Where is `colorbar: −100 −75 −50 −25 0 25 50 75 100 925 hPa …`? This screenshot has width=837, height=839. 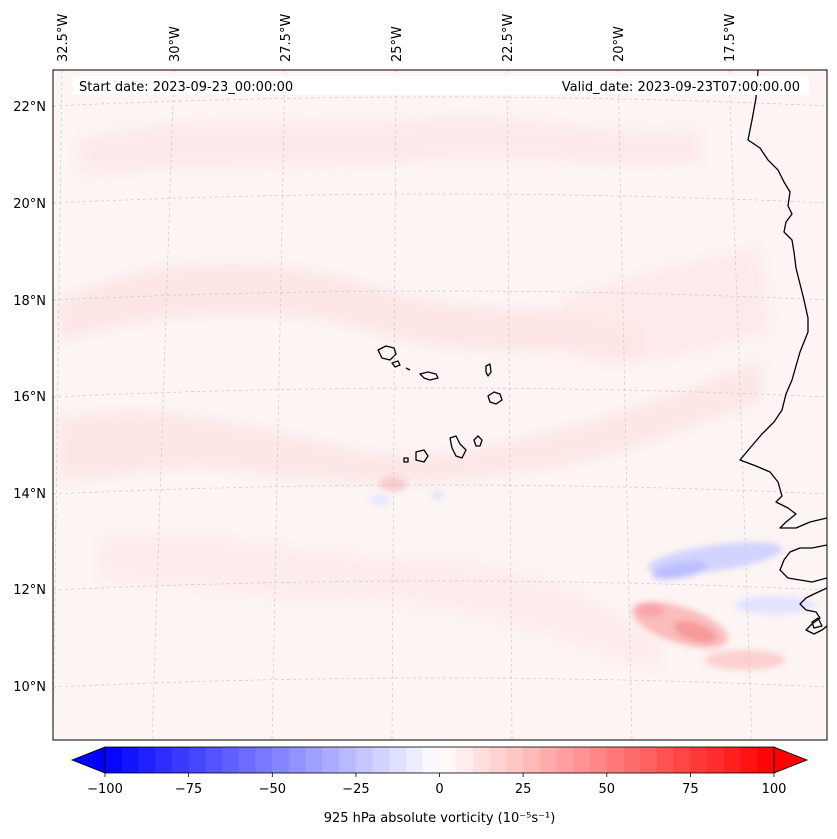 colorbar: −100 −75 −50 −25 0 25 50 75 100 925 hPa … is located at coordinates (439, 786).